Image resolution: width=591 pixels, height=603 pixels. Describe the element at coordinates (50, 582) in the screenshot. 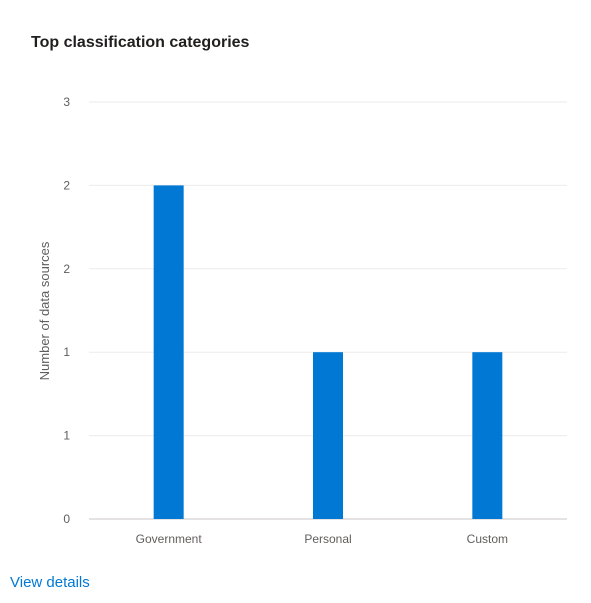

I see `view-details-link: View details` at that location.